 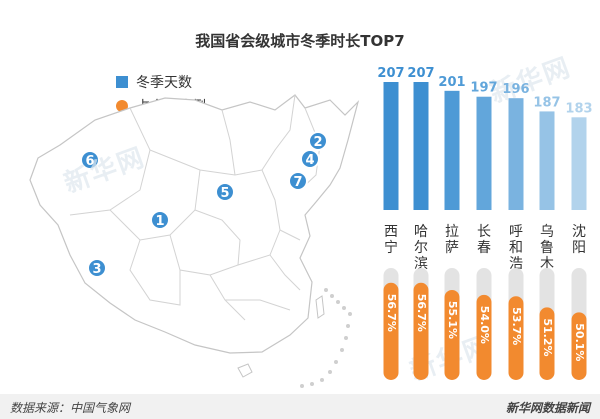 I want to click on legend-swatch-days, so click(x=122, y=82).